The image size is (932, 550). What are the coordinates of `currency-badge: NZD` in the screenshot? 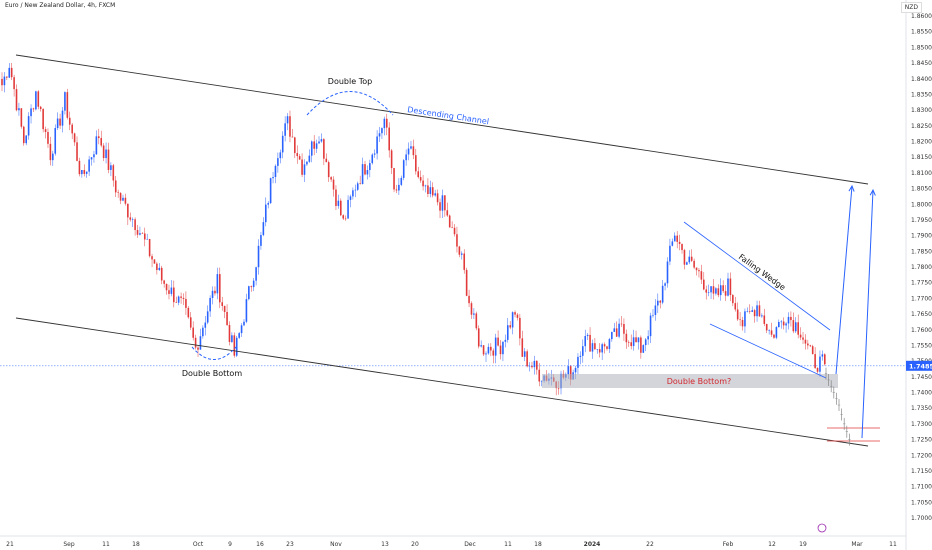 It's located at (911, 7).